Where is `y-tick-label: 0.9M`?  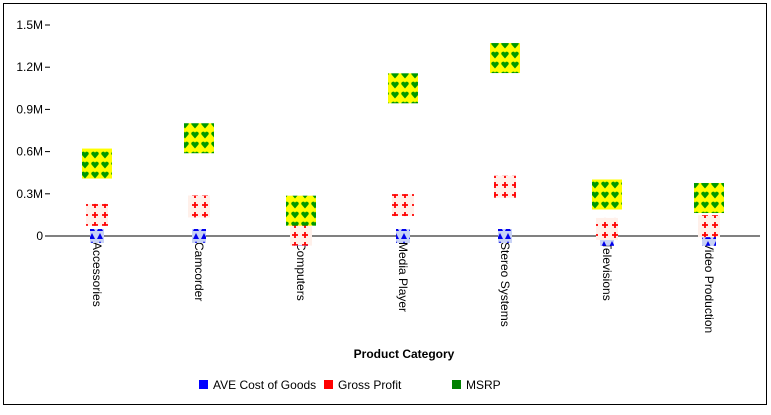
y-tick-label: 0.9M is located at coordinates (29, 109).